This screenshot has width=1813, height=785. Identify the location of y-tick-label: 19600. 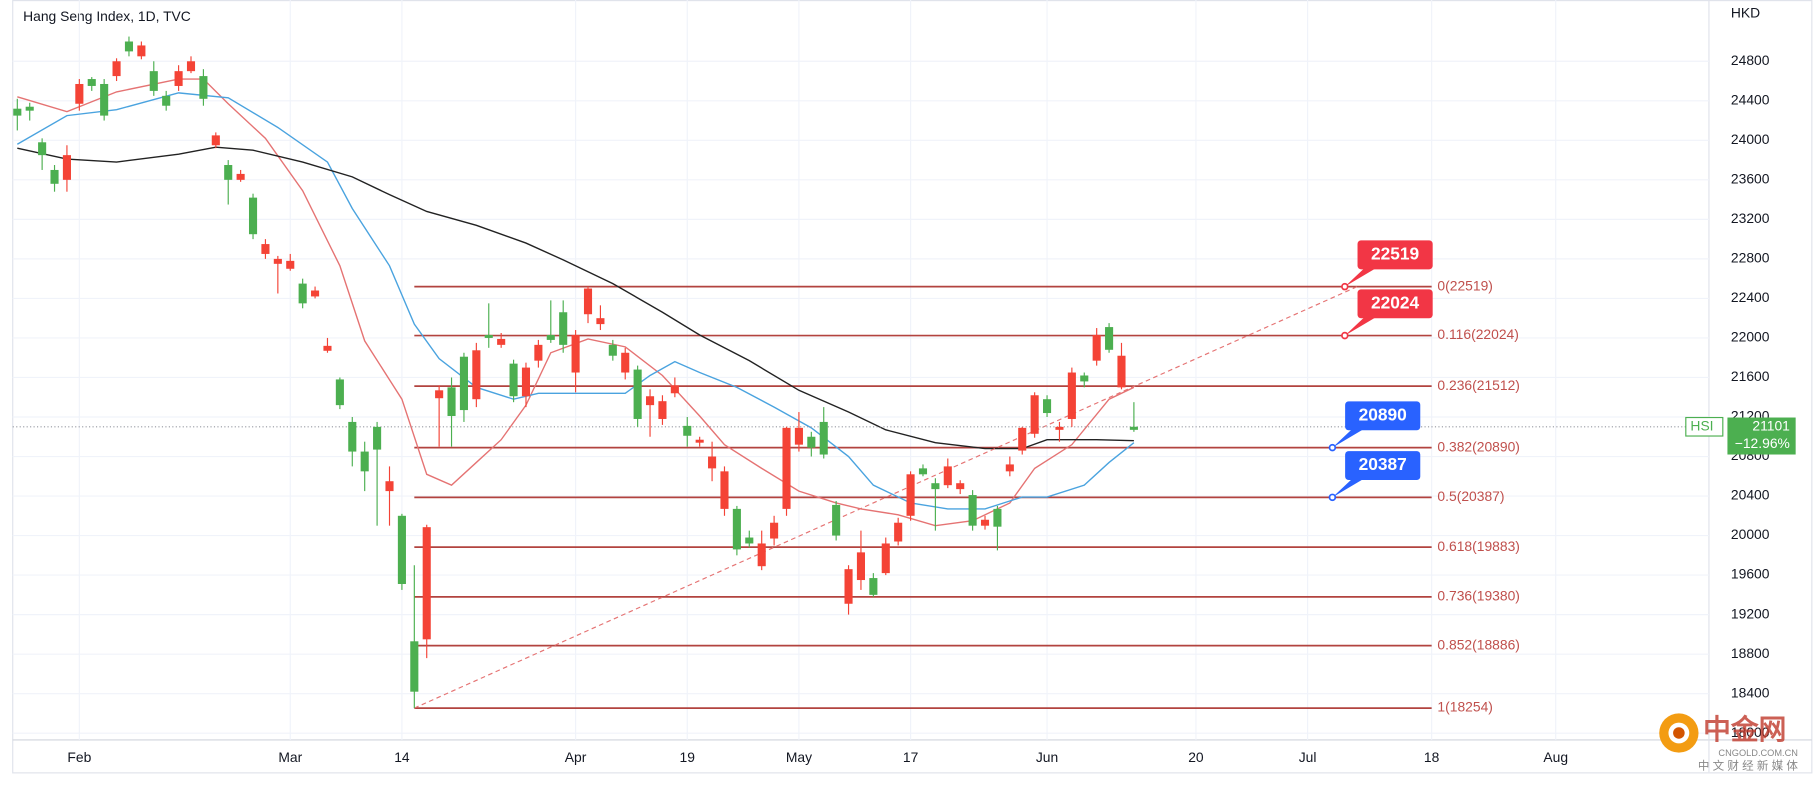
(1750, 574).